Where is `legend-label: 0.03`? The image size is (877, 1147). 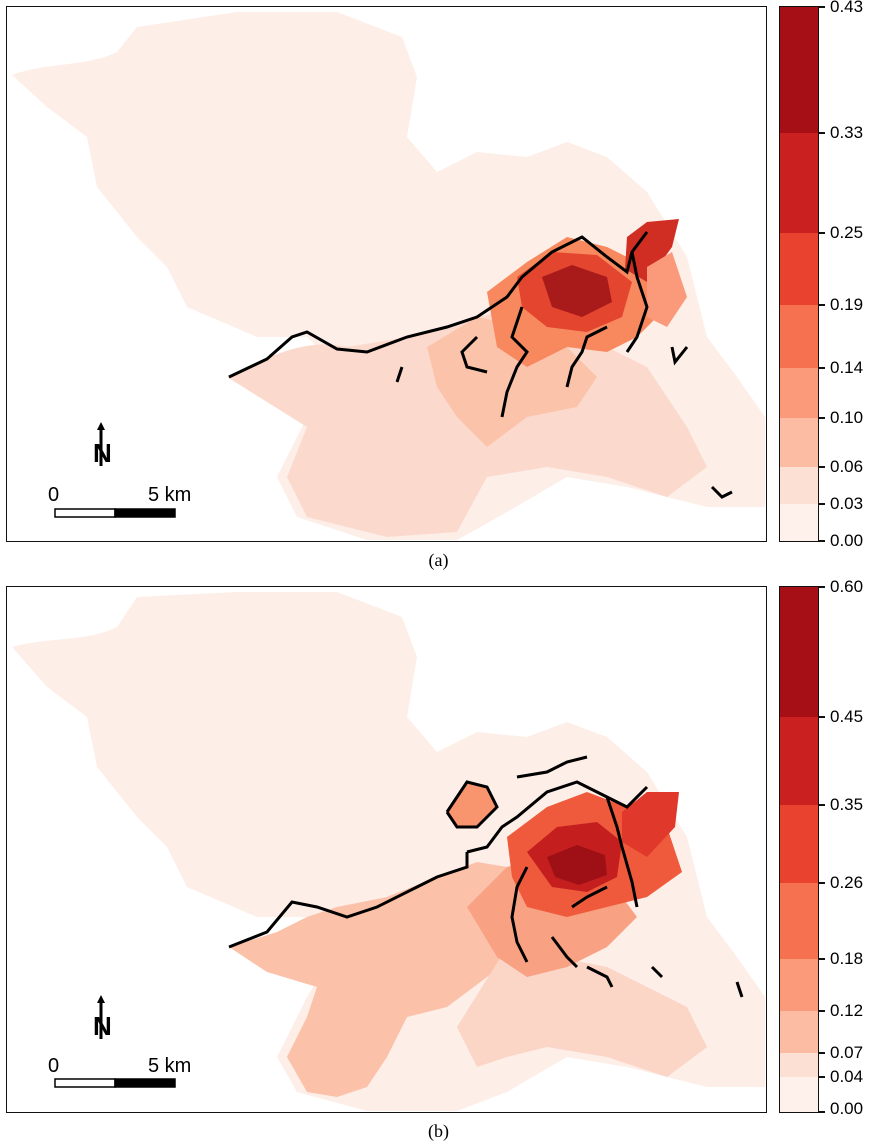
legend-label: 0.03 is located at coordinates (847, 503).